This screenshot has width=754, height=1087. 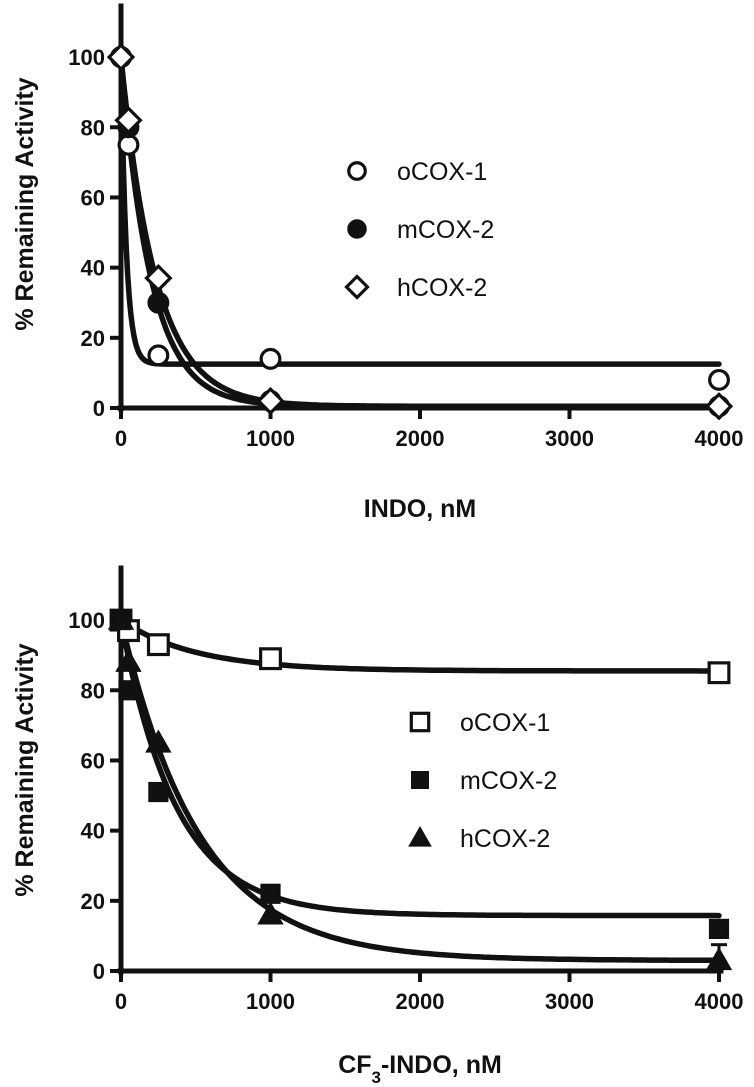 I want to click on panel-2-legend-label: oCOX-1, so click(x=505, y=723).